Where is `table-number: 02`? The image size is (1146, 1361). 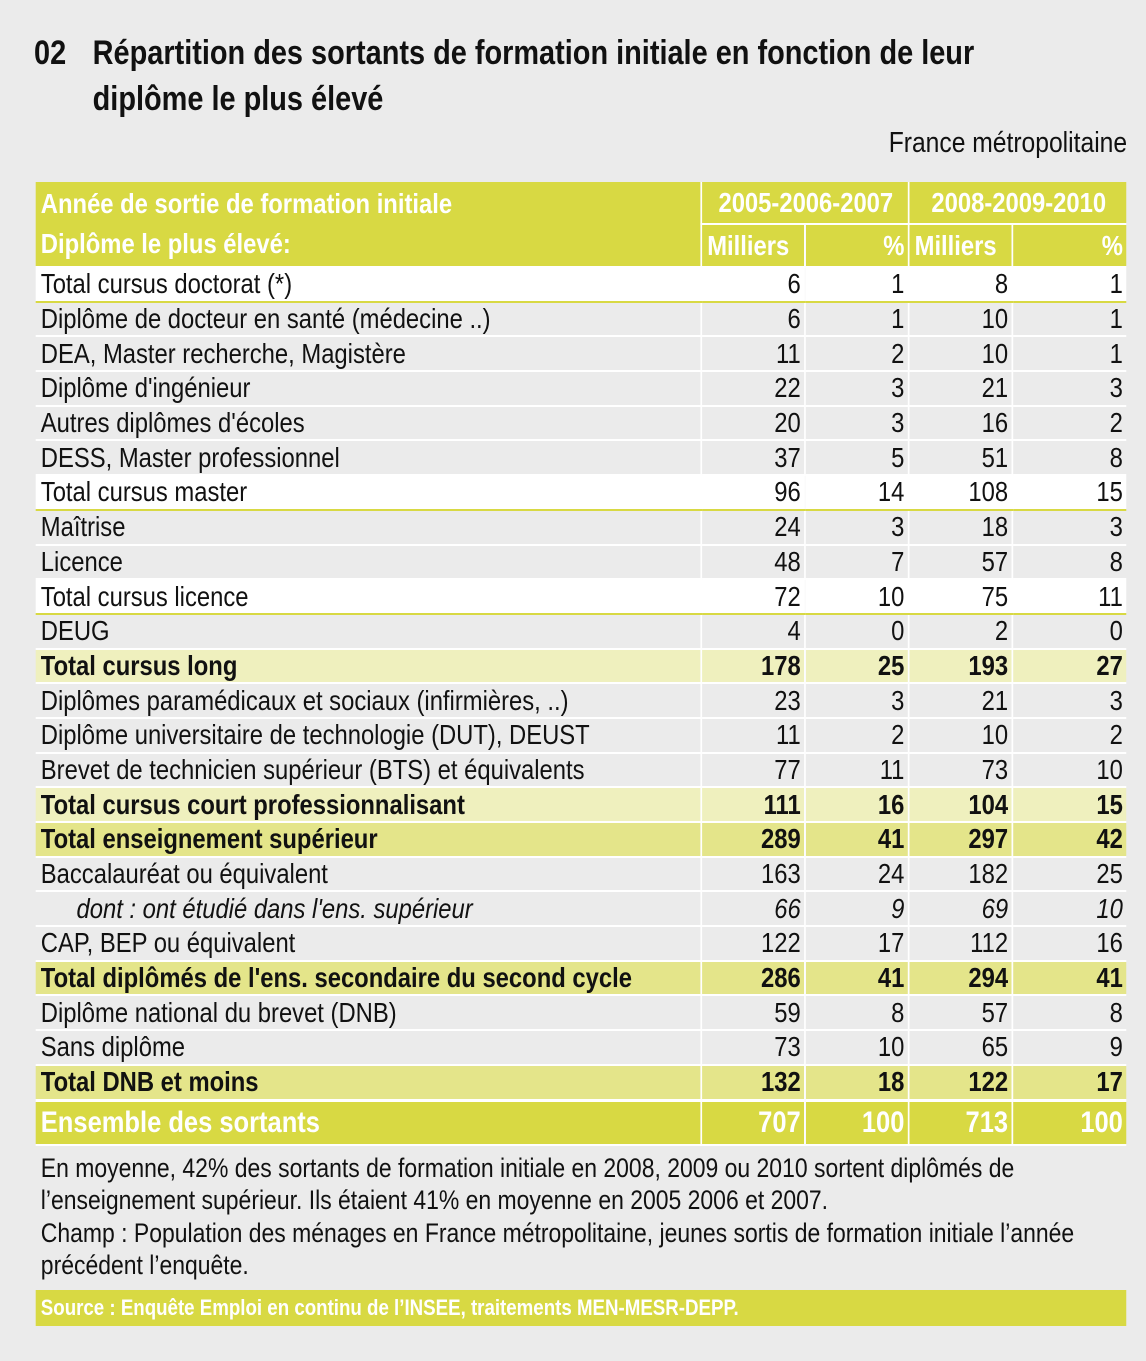 table-number: 02 is located at coordinates (50, 53).